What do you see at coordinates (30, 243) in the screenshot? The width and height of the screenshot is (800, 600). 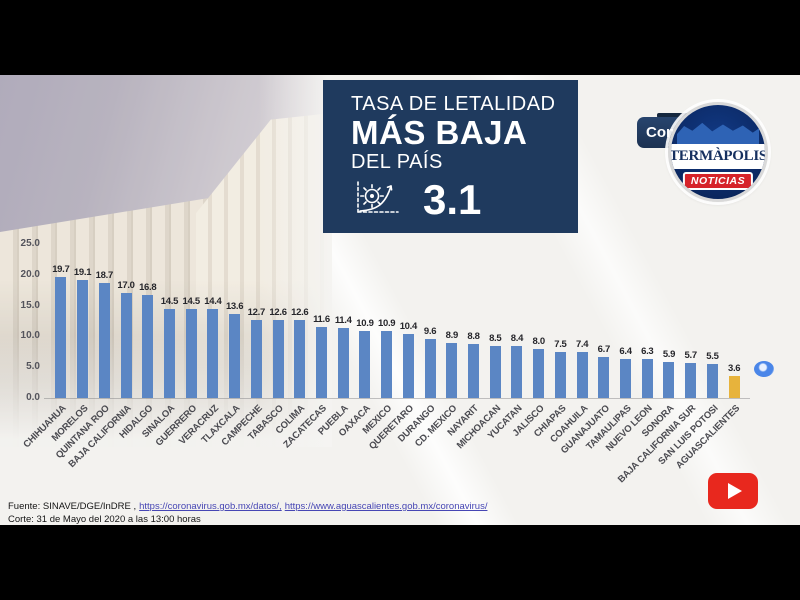 I see `y-axis-label: 25.0` at bounding box center [30, 243].